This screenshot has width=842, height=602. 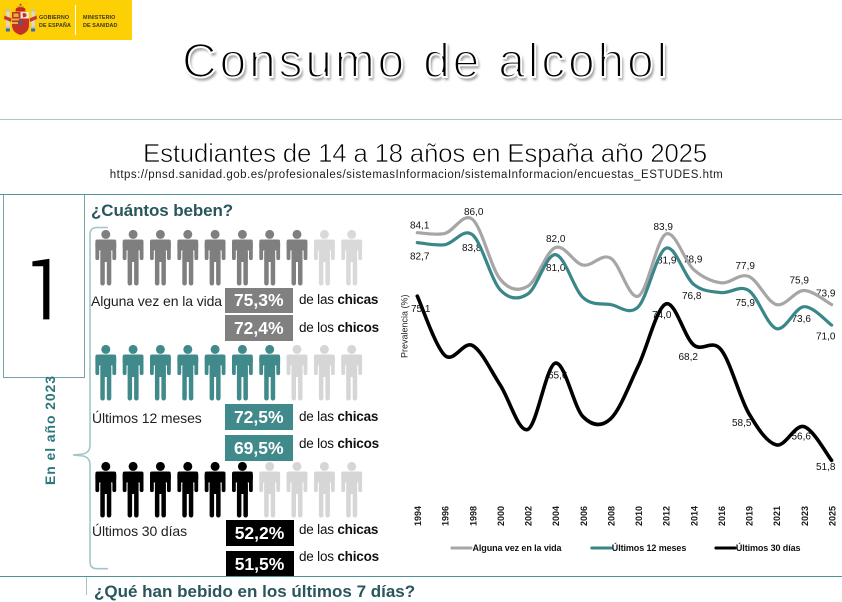 I want to click on svg-text: 1998, so click(x=473, y=516).